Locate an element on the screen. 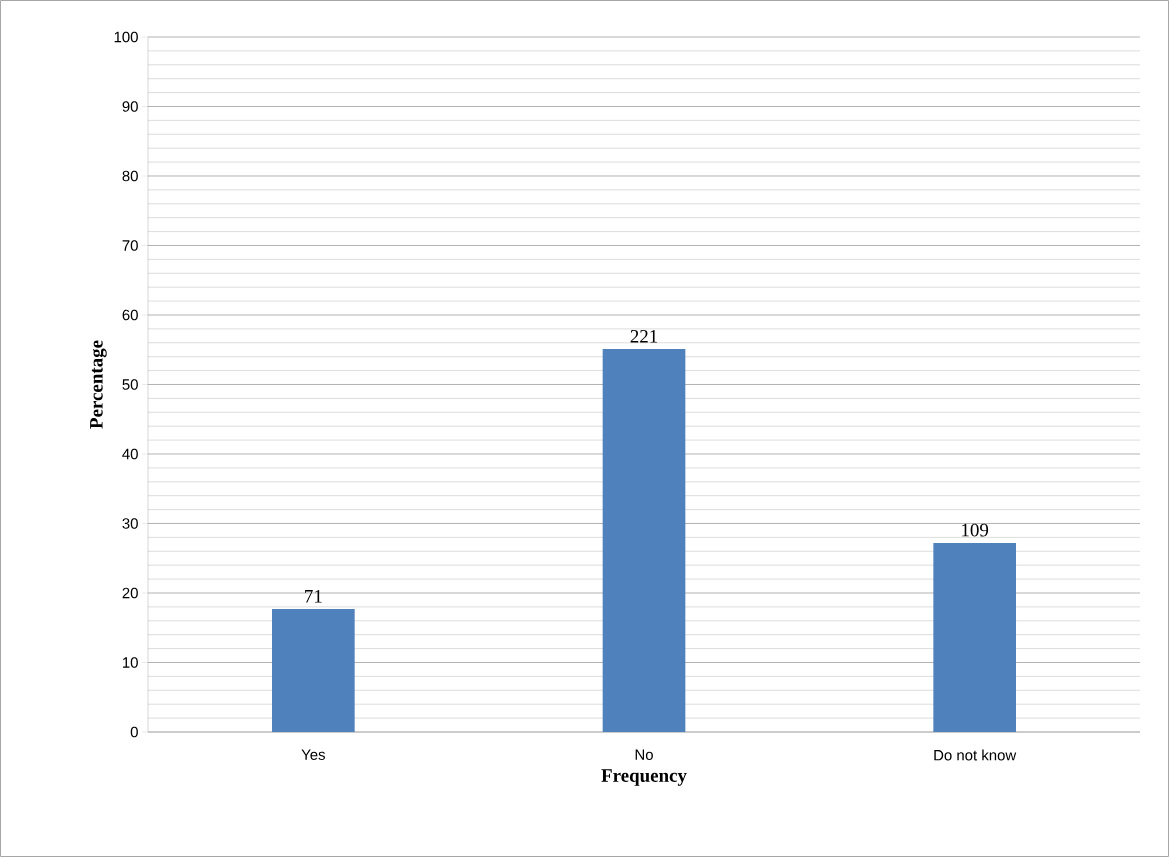 This screenshot has width=1169, height=857. y-axis-title: Percentage is located at coordinates (98, 384).